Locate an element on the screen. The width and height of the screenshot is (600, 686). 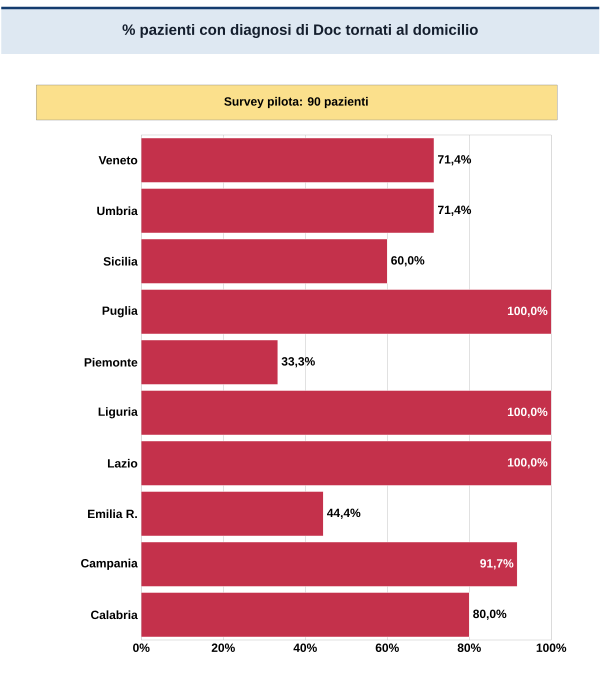
data-label: 80,0% is located at coordinates (489, 615).